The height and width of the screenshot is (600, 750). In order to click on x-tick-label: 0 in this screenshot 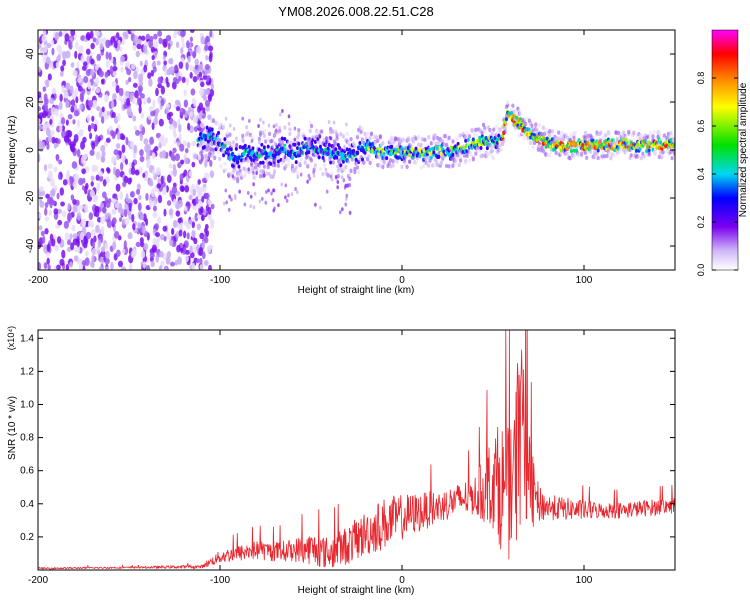, I will do `click(402, 580)`.